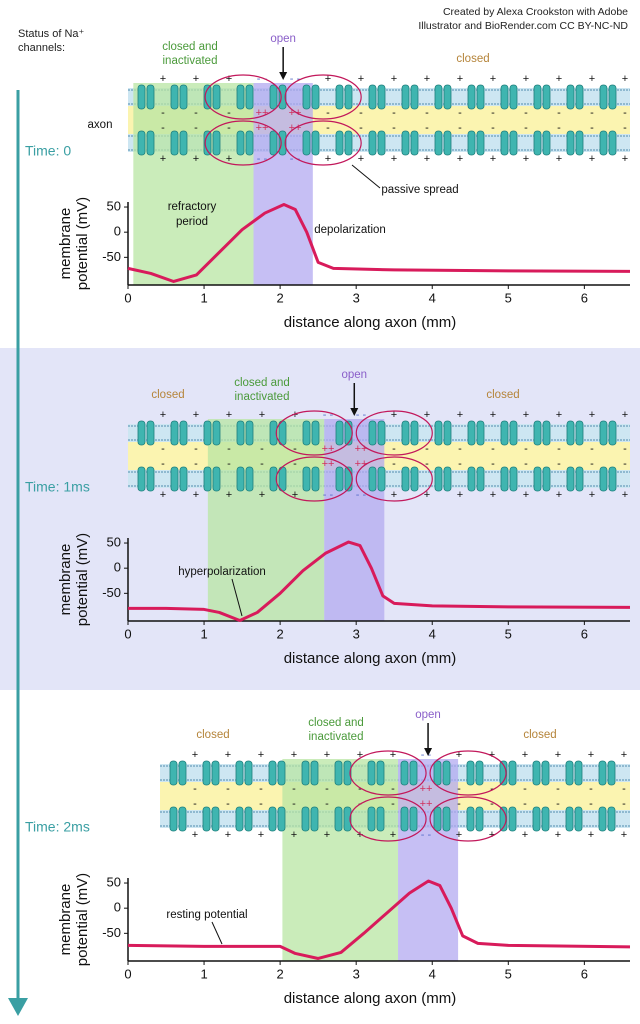 Image resolution: width=640 pixels, height=1024 pixels. I want to click on x-tick-label: 2, so click(280, 973).